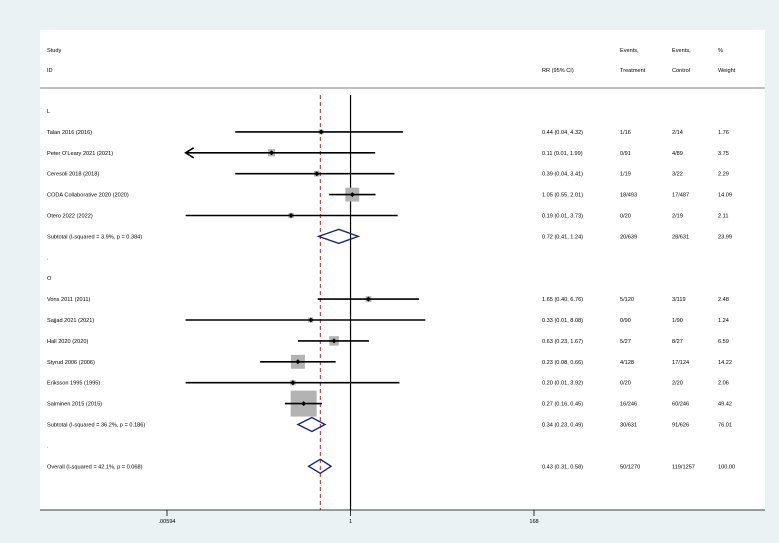 This screenshot has width=779, height=543. Describe the element at coordinates (680, 405) in the screenshot. I see `events-control-salminen-2015-2015: 60/246` at that location.